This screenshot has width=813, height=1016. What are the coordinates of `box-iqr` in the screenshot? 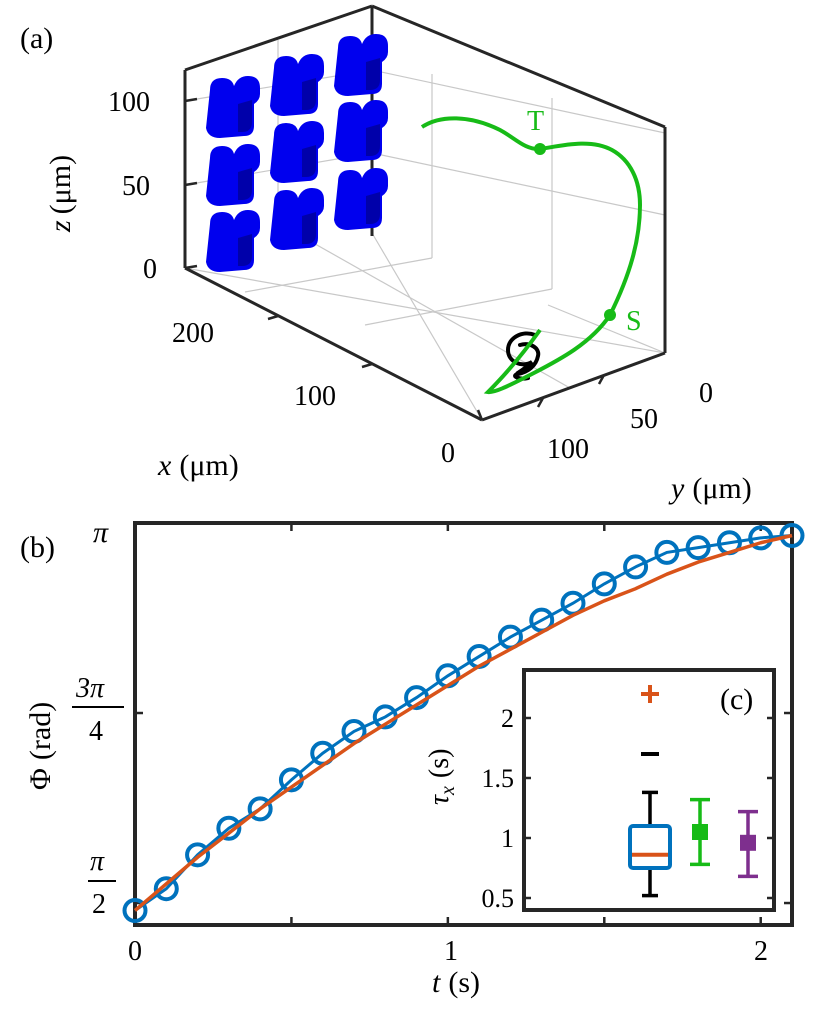 It's located at (650, 847).